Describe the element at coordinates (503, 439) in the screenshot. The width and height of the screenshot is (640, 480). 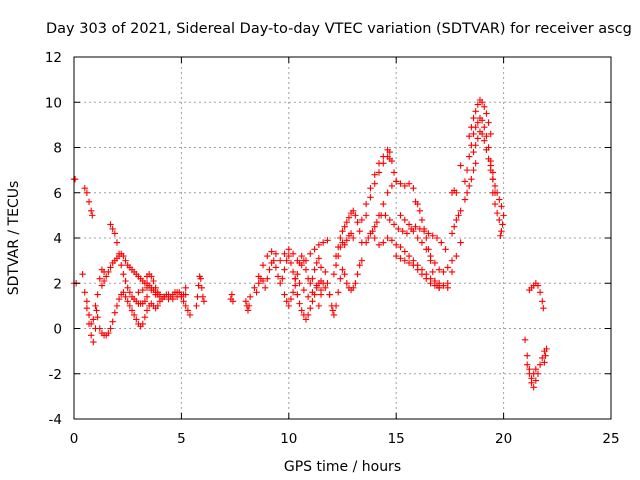
I see `x-tick-label: 20` at that location.